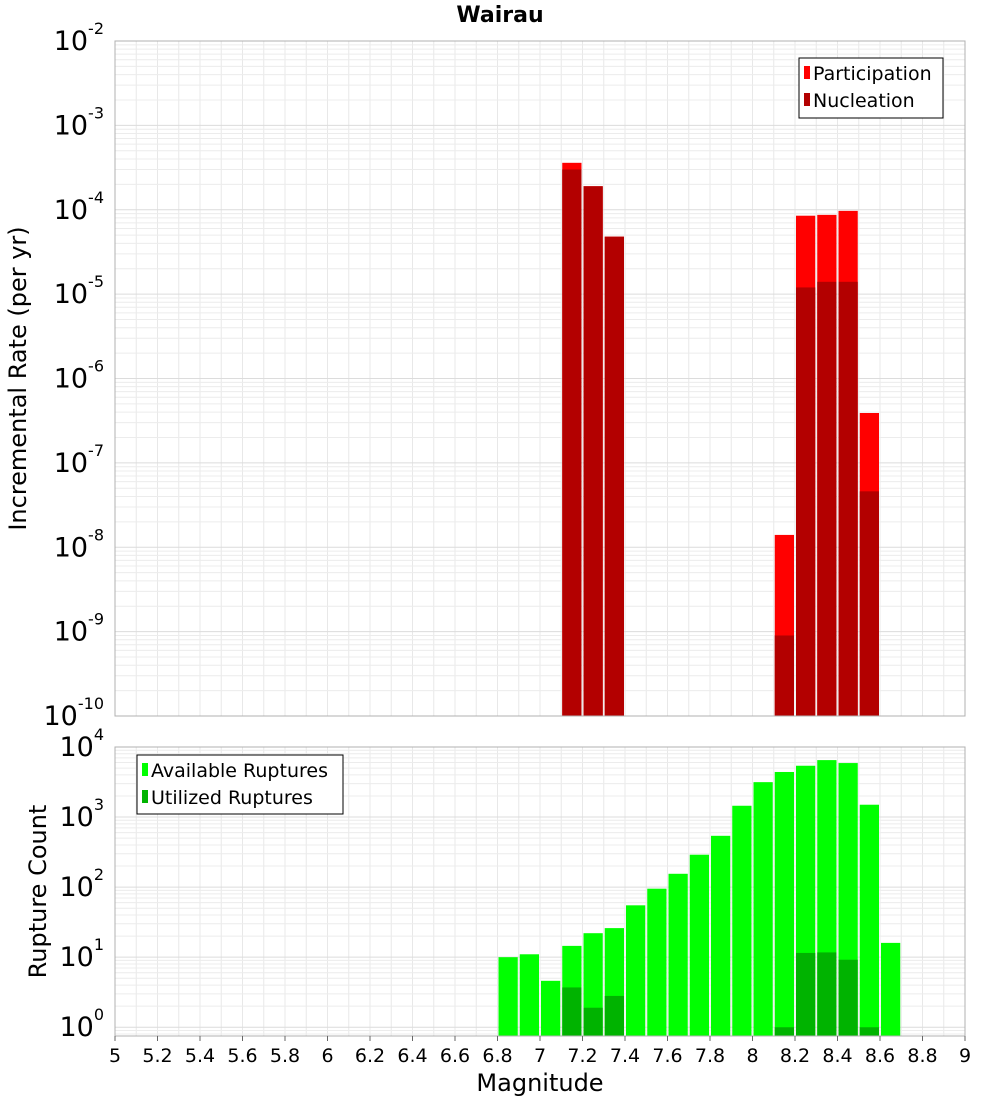 The image size is (1000, 1100). What do you see at coordinates (540, 1056) in the screenshot?
I see `x-tick-label: 7` at bounding box center [540, 1056].